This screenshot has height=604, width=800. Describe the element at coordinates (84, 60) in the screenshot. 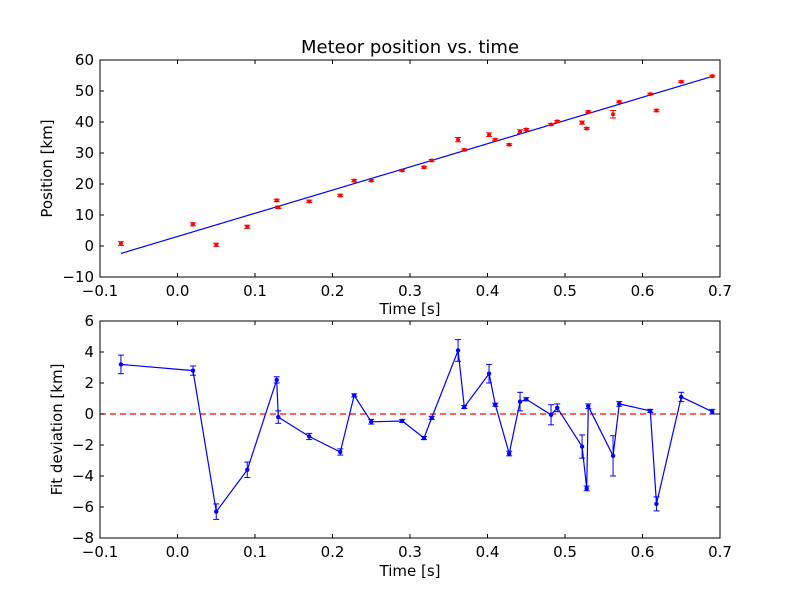

I see `y-tick-label: 60` at that location.